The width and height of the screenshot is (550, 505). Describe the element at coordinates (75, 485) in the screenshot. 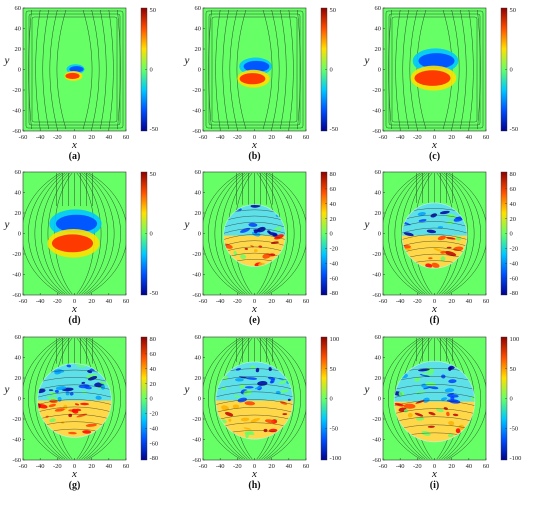

I see `panel-caption: (g)` at that location.